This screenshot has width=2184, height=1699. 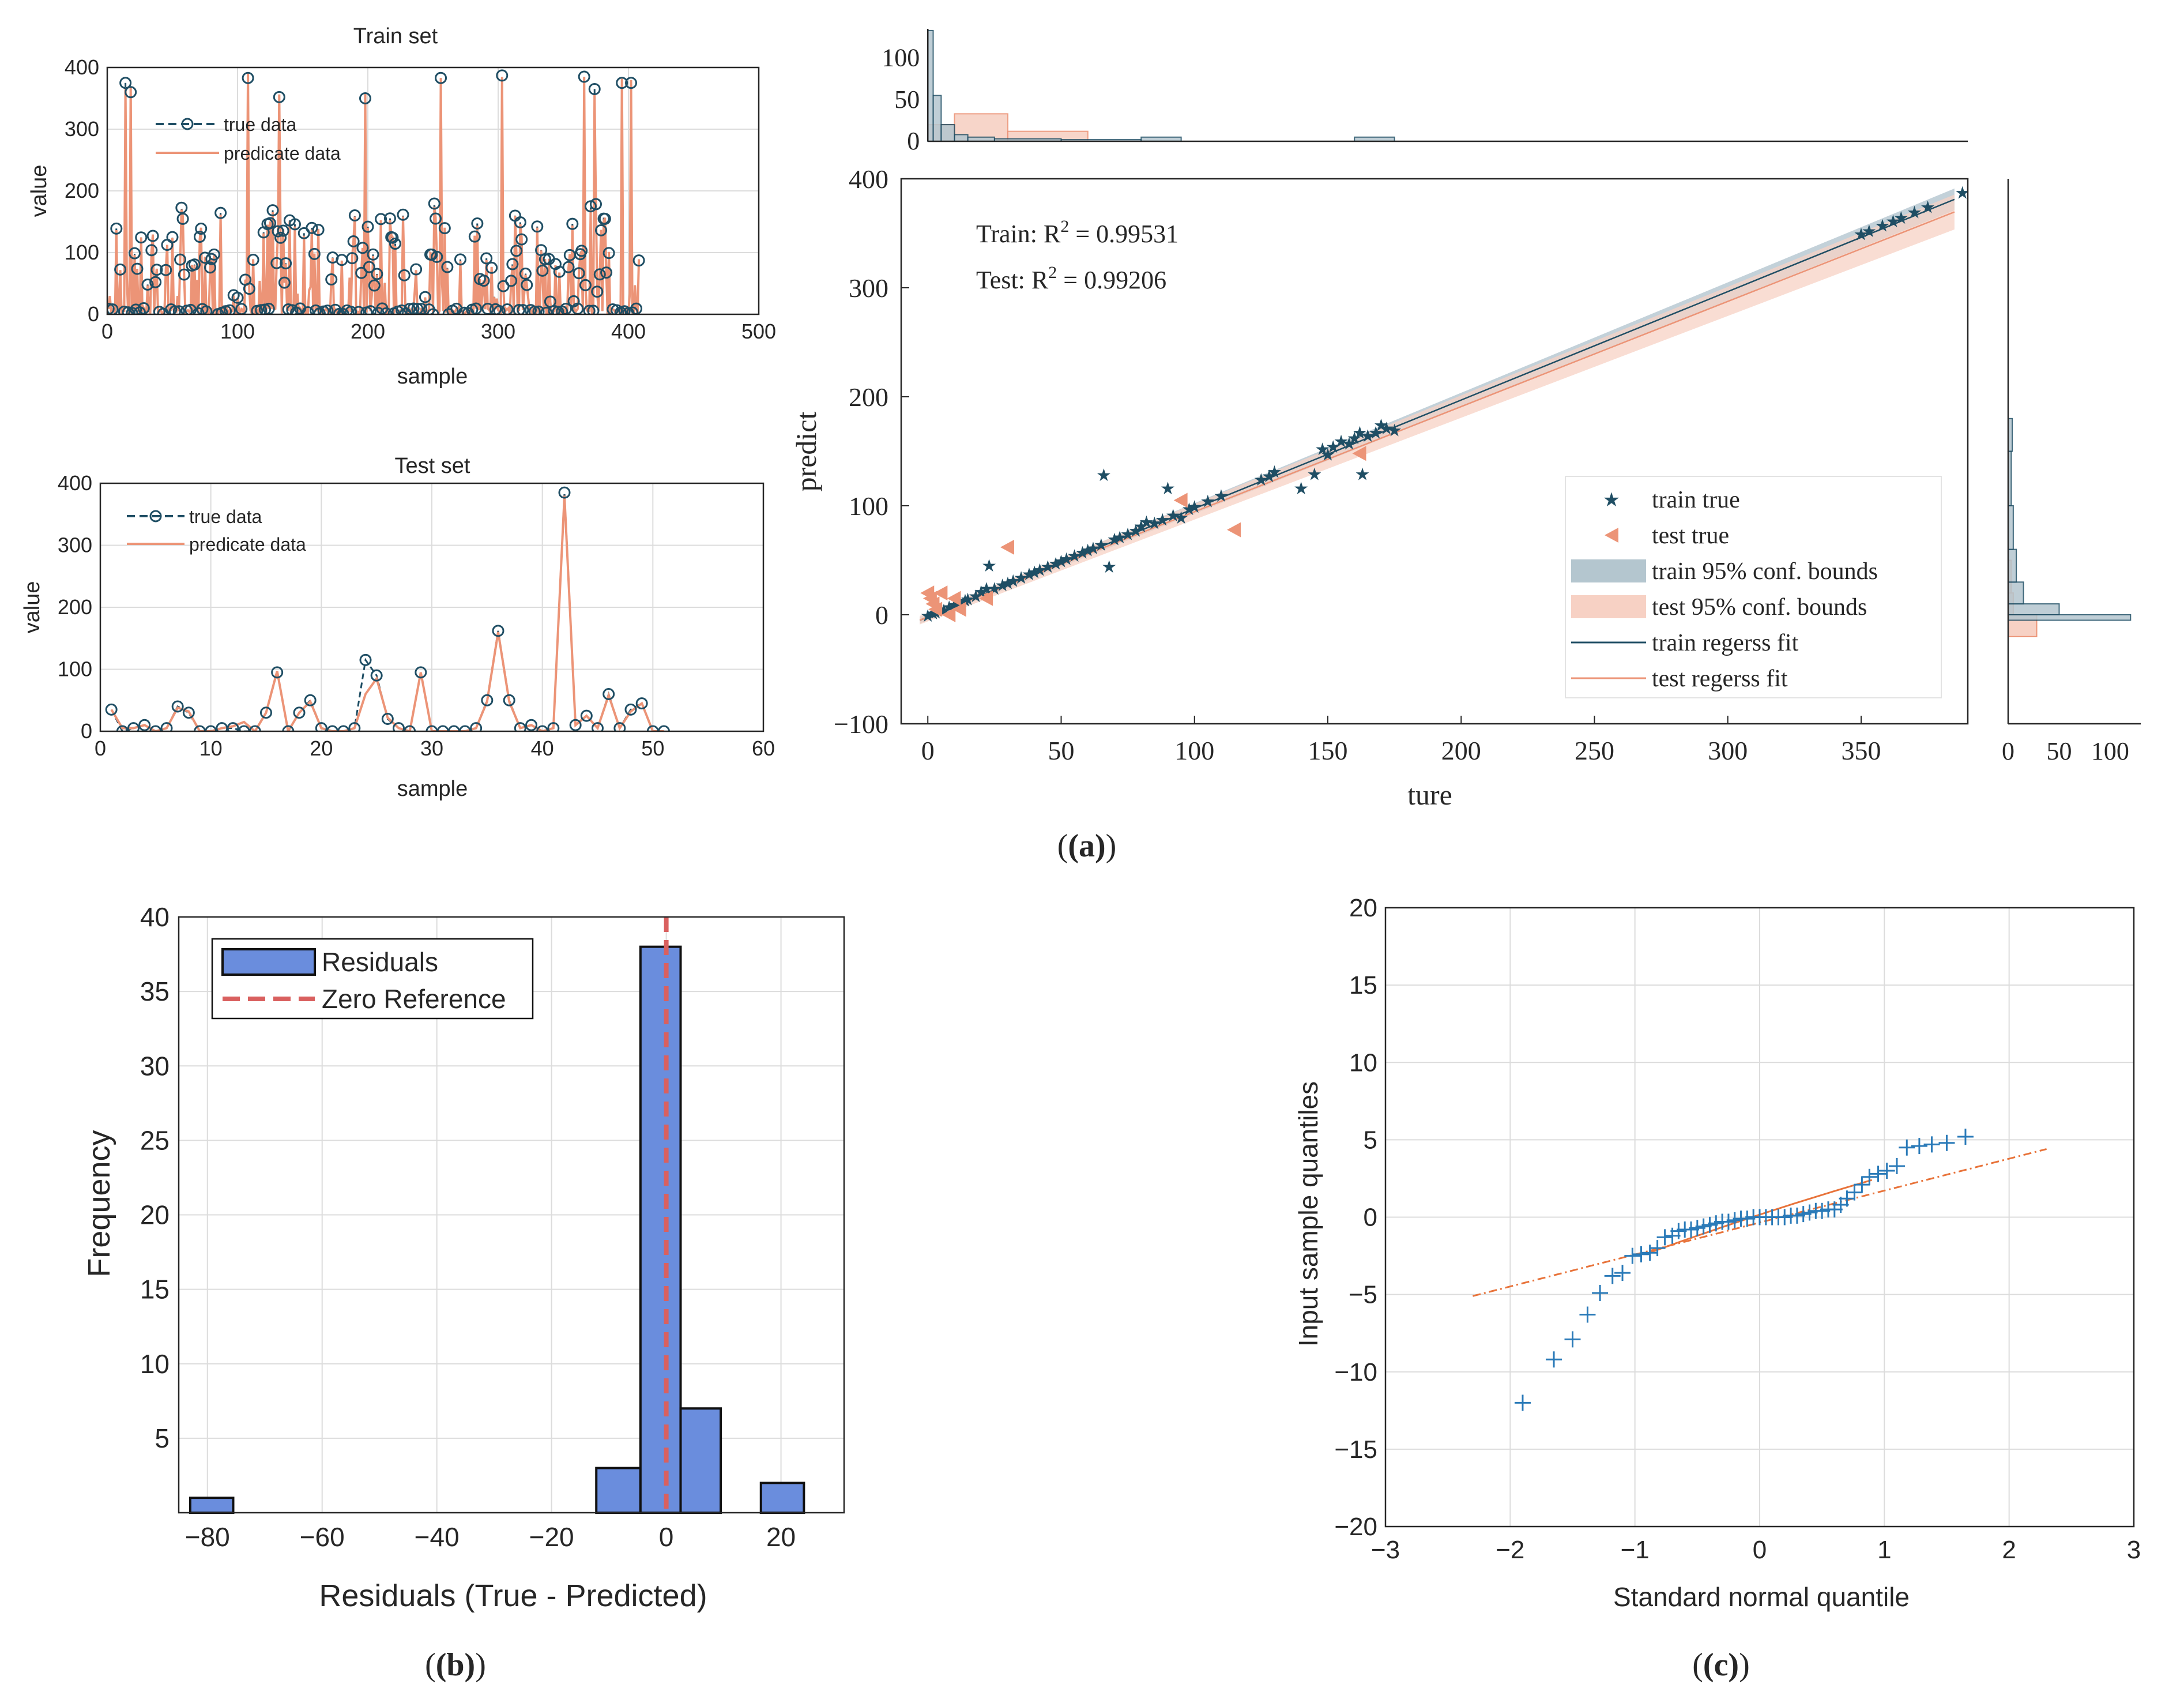 I want to click on reg-xtick-label: 0, so click(x=928, y=750).